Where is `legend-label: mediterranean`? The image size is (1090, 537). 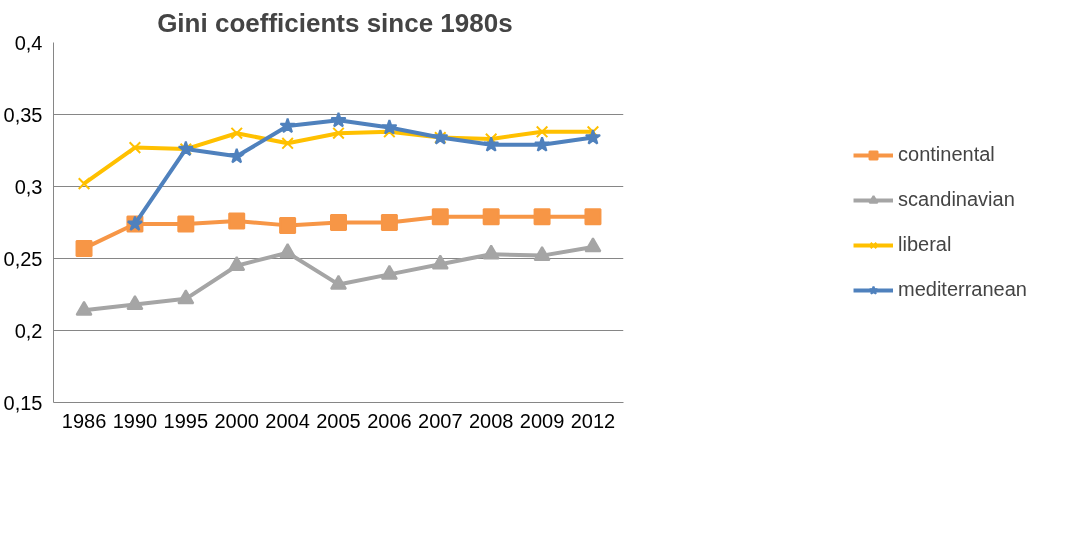 legend-label: mediterranean is located at coordinates (962, 289).